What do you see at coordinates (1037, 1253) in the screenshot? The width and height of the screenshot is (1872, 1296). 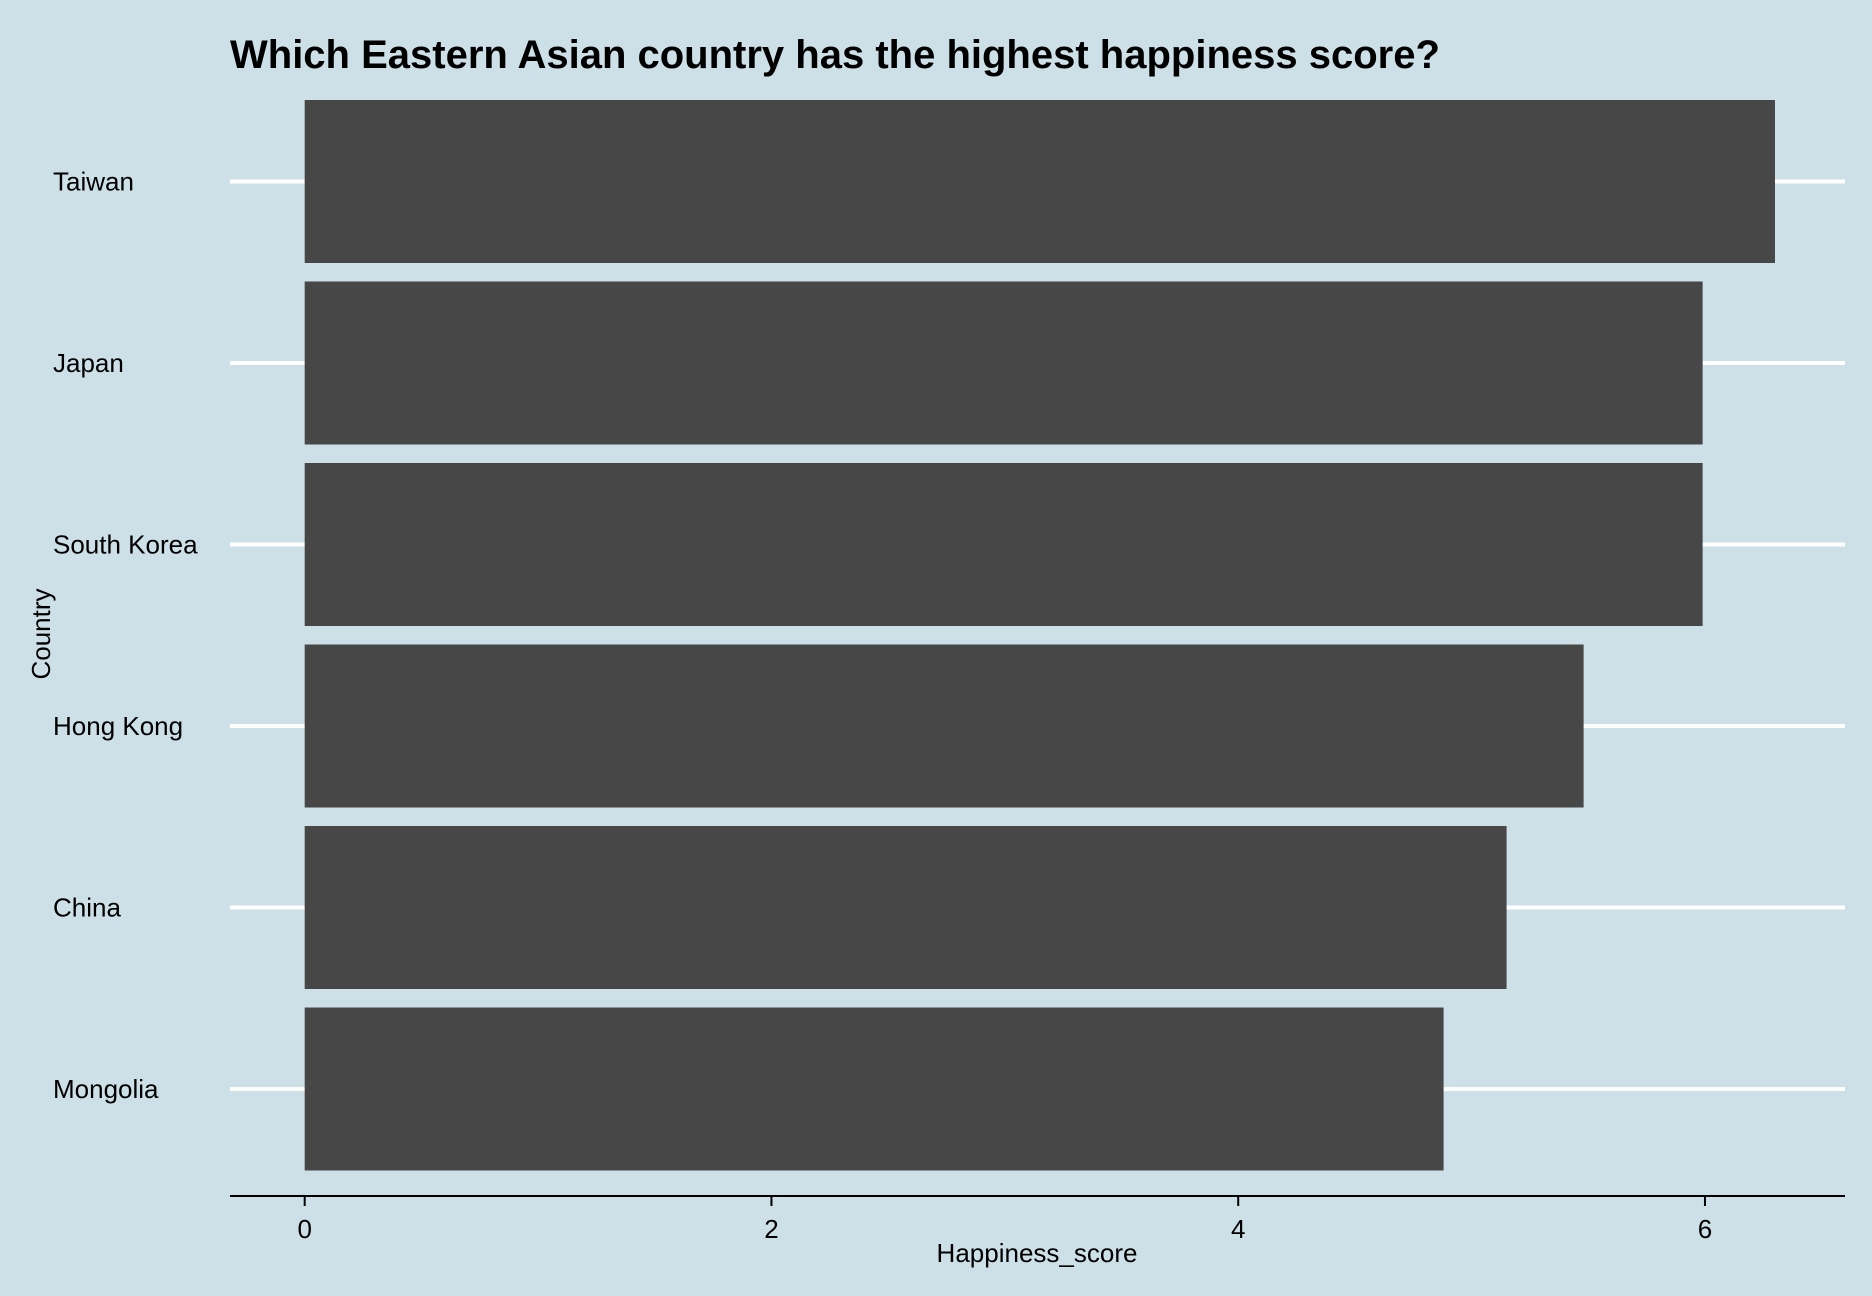 I see `x-axis-title: Happiness_score` at bounding box center [1037, 1253].